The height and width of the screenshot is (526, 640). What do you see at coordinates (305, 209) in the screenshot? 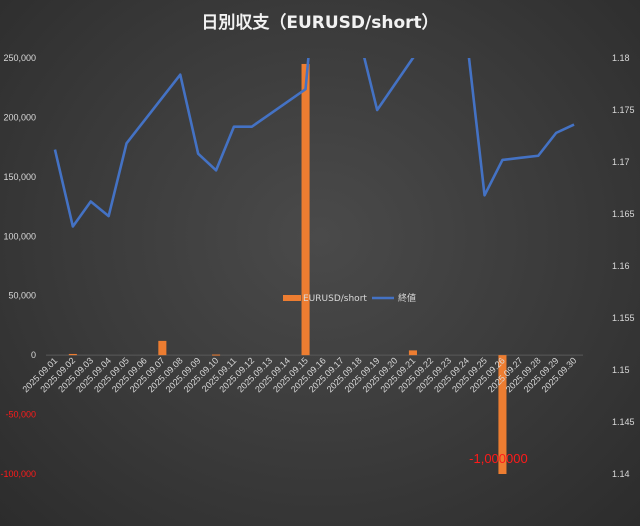
I see `bar-2025.09.15` at bounding box center [305, 209].